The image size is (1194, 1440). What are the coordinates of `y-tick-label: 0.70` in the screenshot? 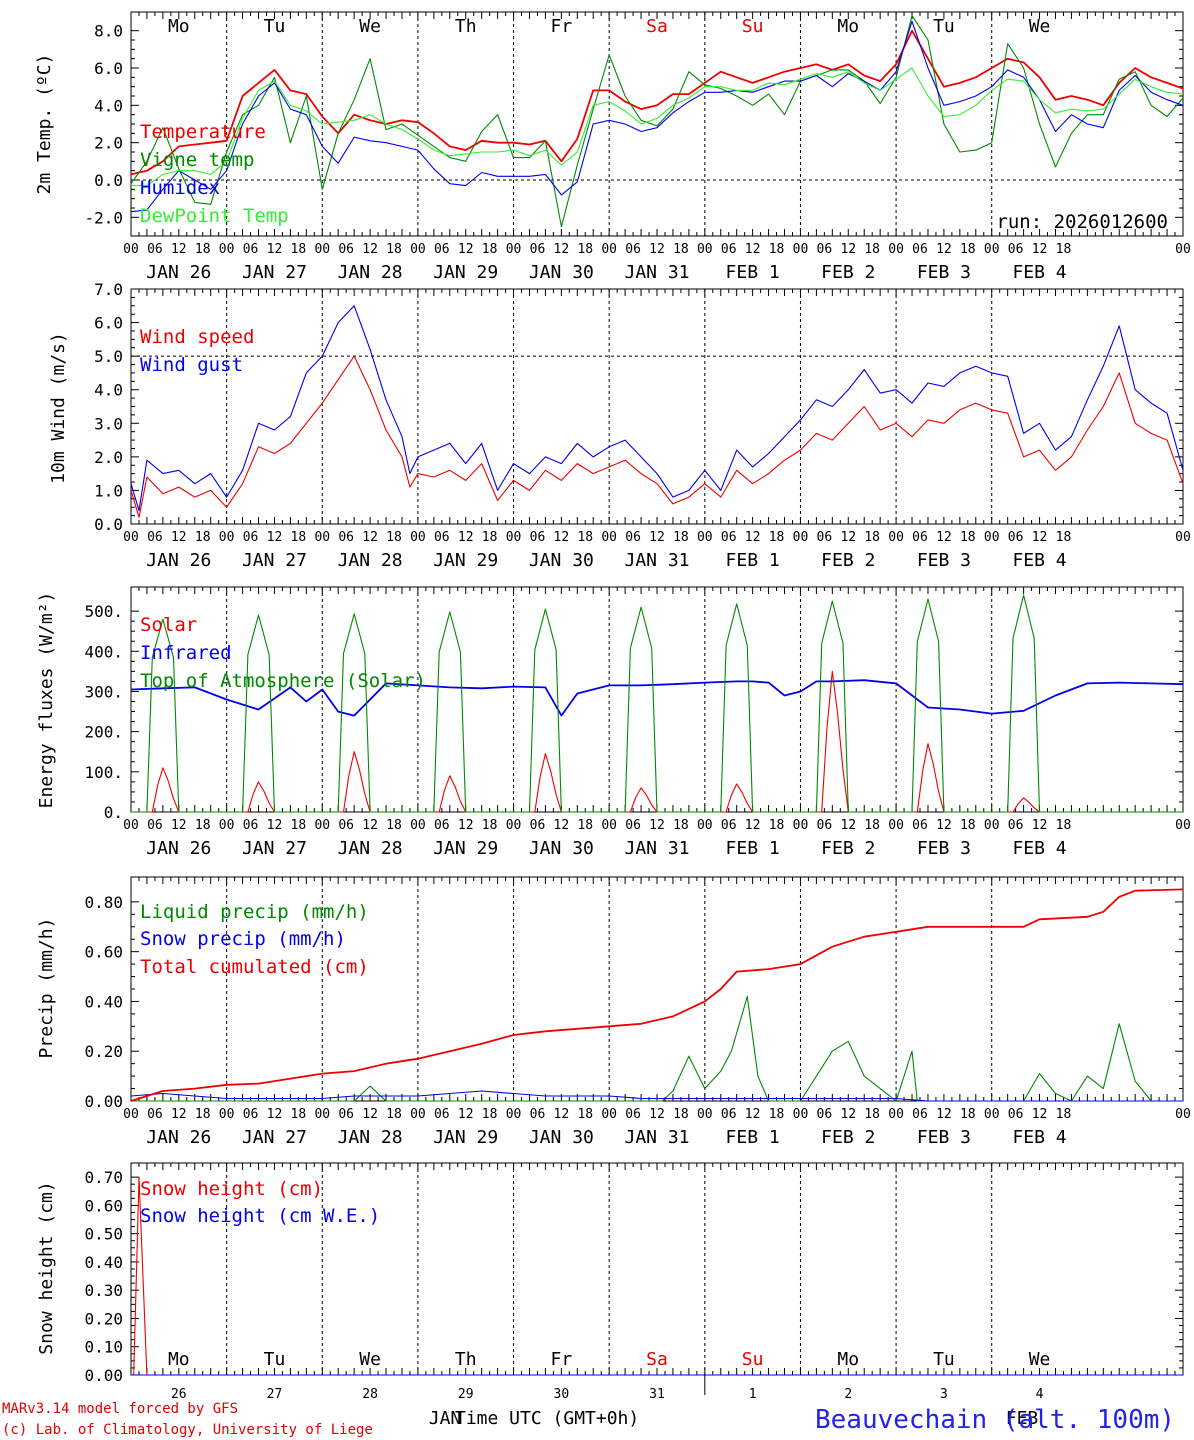 It's located at (103, 1177).